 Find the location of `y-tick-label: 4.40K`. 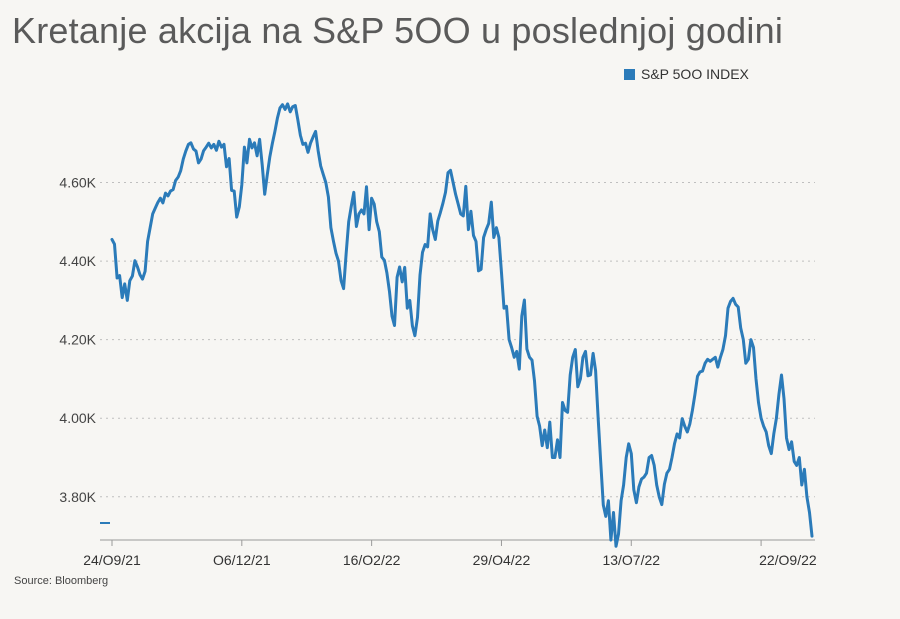

y-tick-label: 4.40K is located at coordinates (77, 261).